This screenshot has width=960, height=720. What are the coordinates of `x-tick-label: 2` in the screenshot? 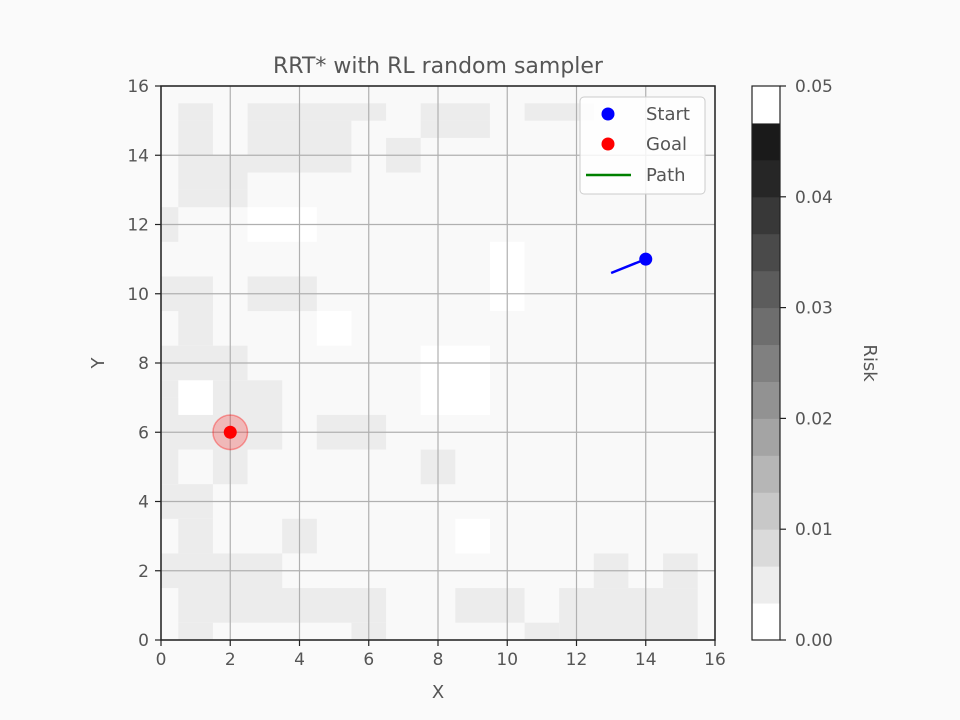 It's located at (230, 660).